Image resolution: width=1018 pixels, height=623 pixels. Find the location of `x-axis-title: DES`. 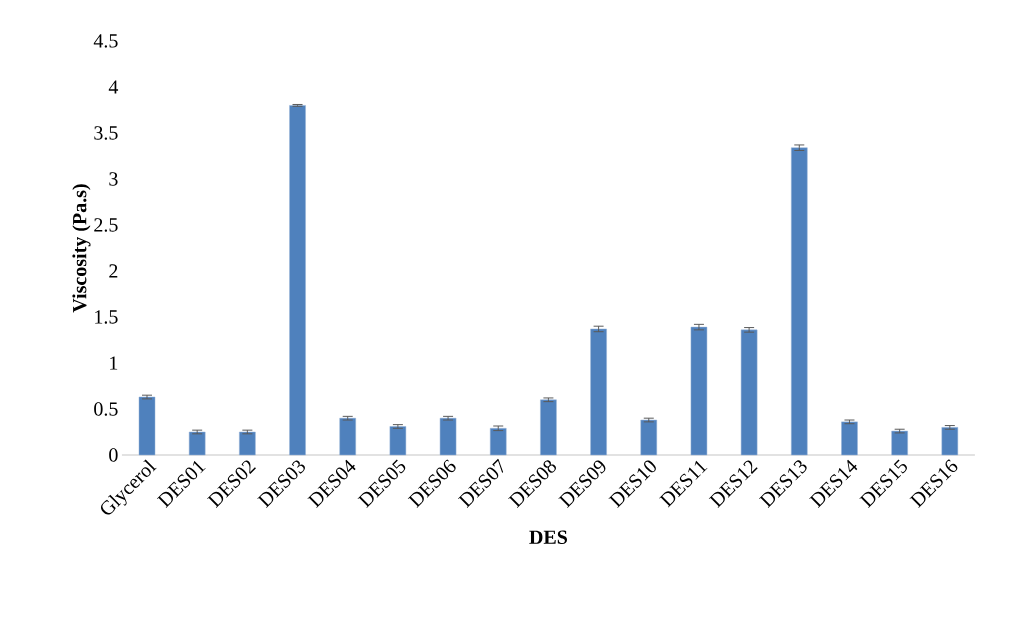

x-axis-title: DES is located at coordinates (548, 537).